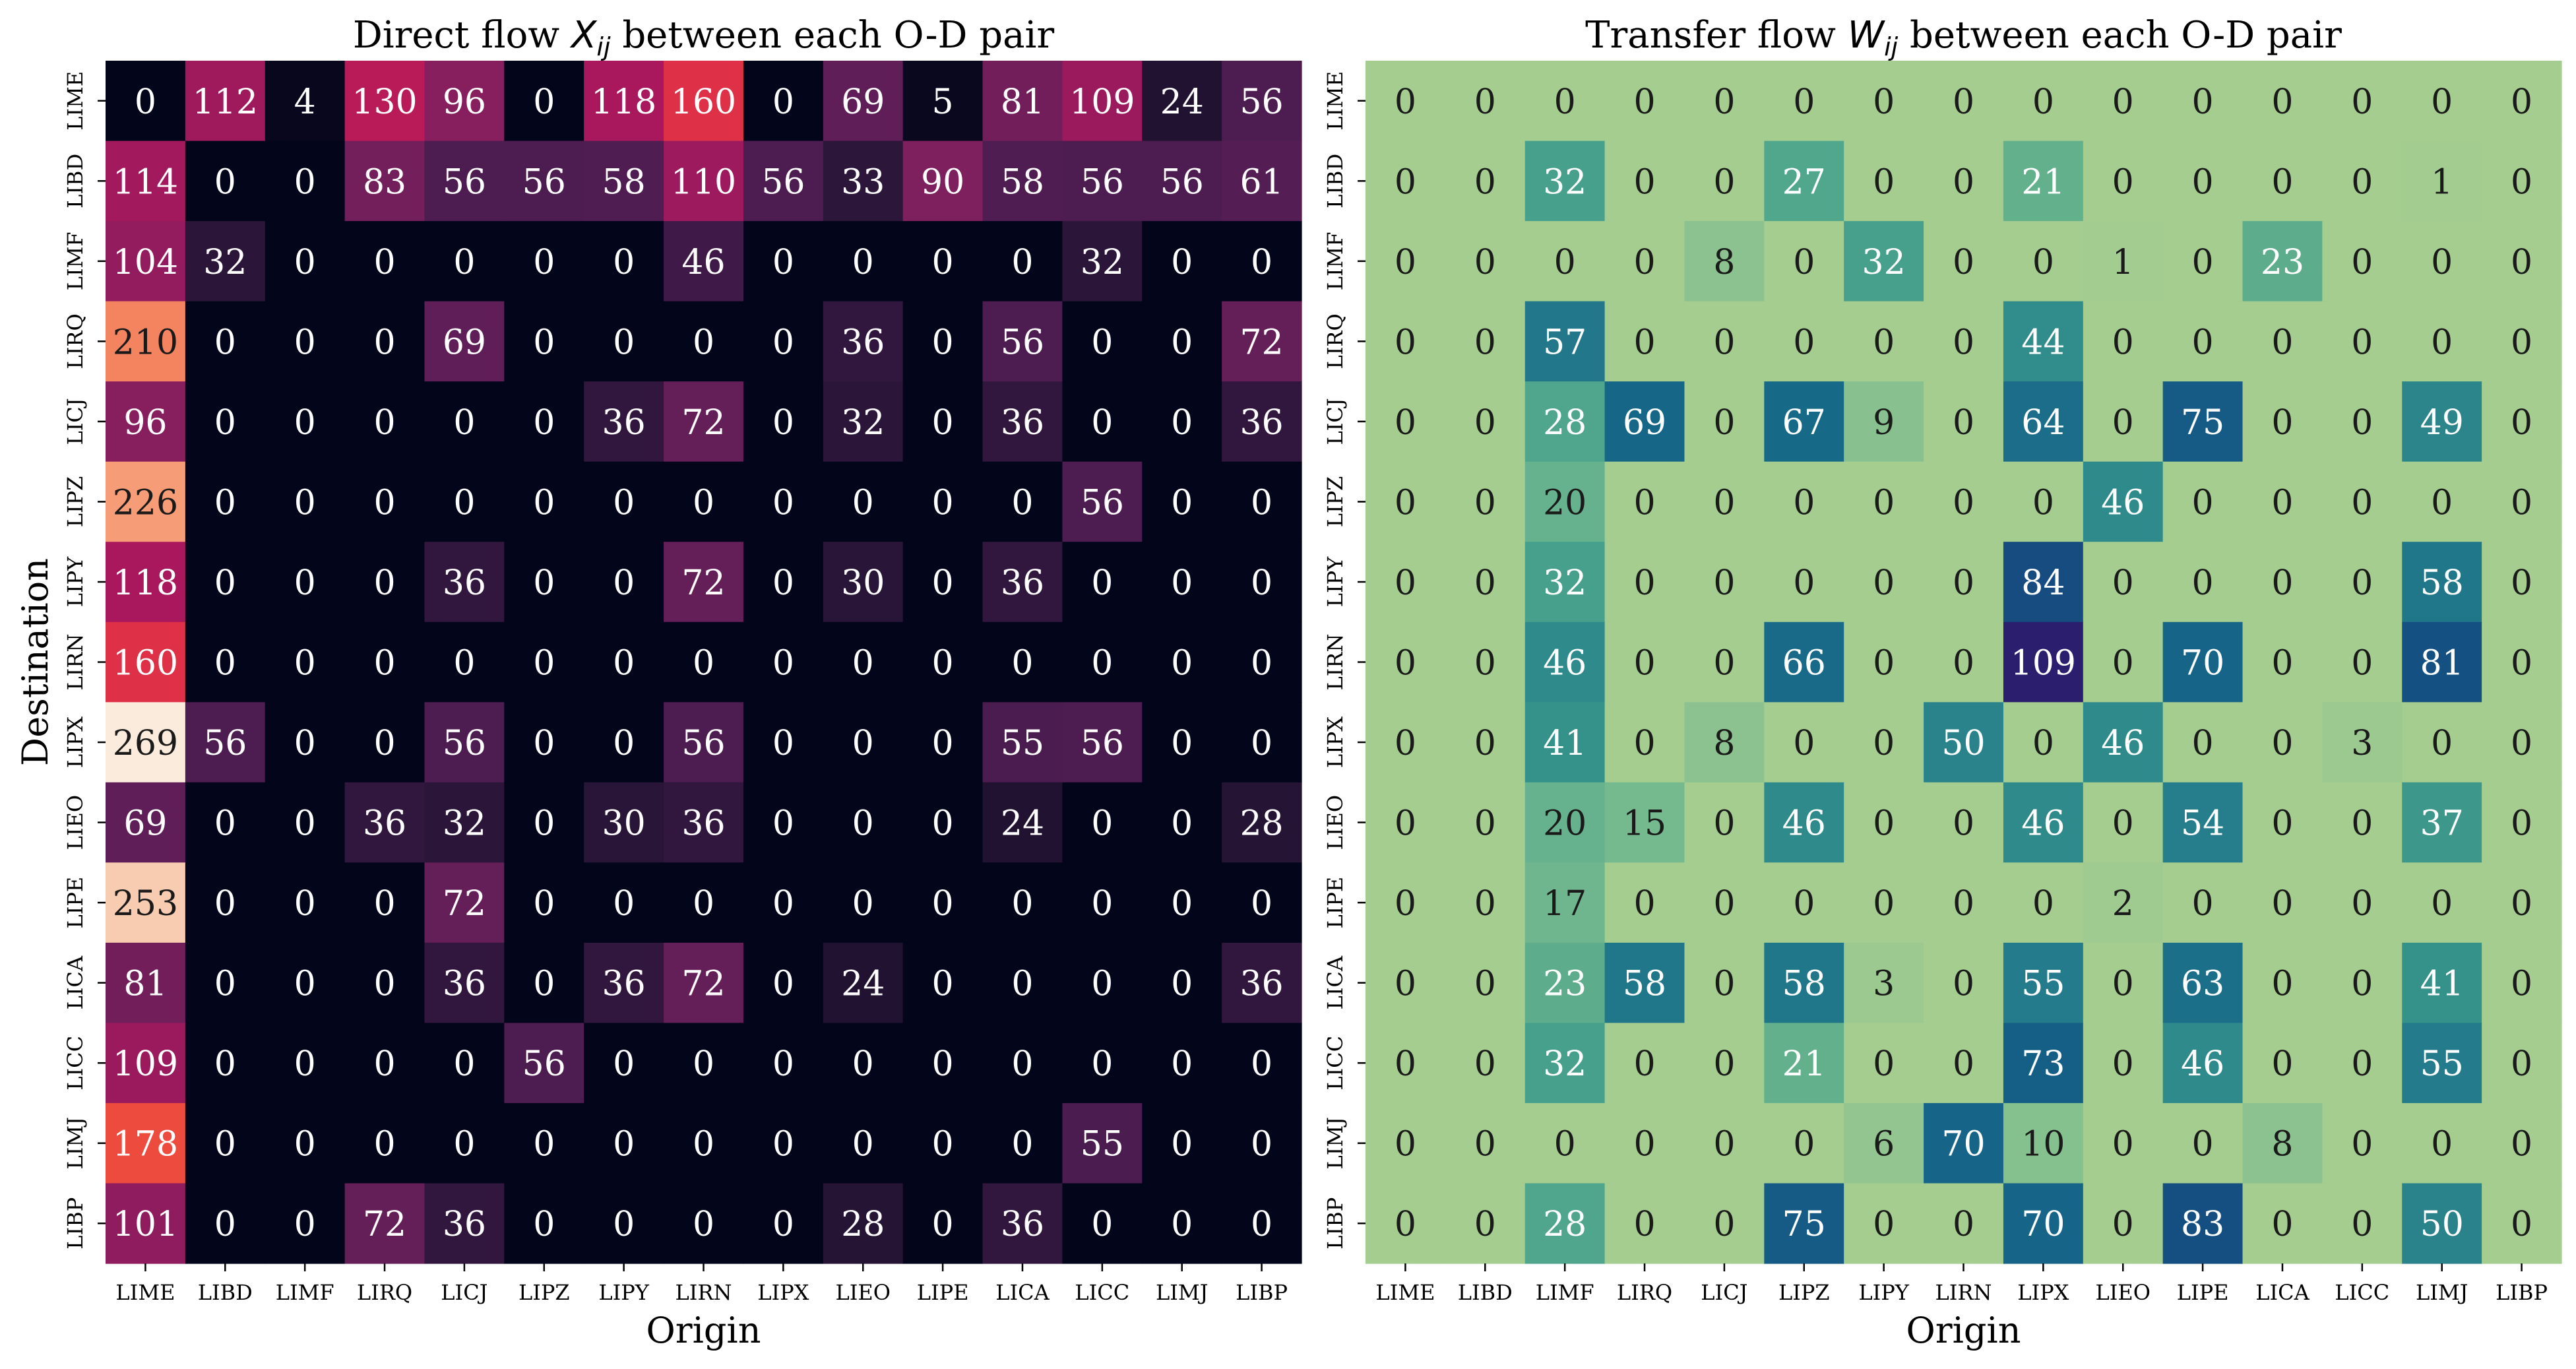 The height and width of the screenshot is (1369, 2576). I want to click on cell-value-label: 46, so click(2123, 743).